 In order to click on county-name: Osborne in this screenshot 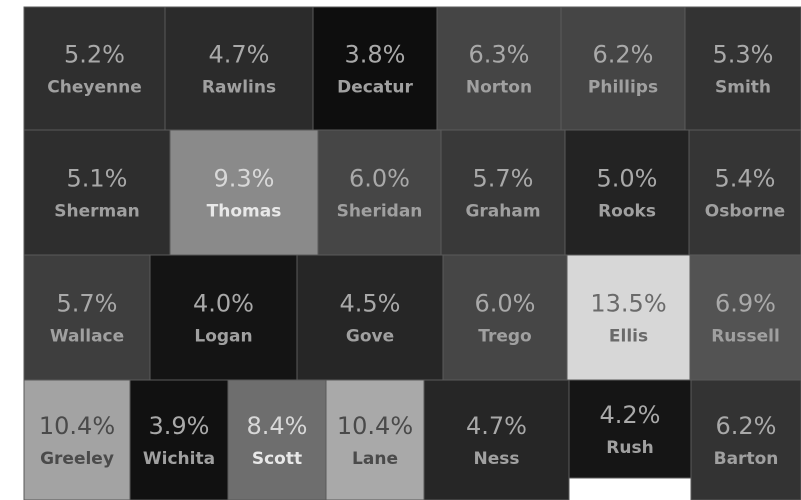, I will do `click(745, 212)`.